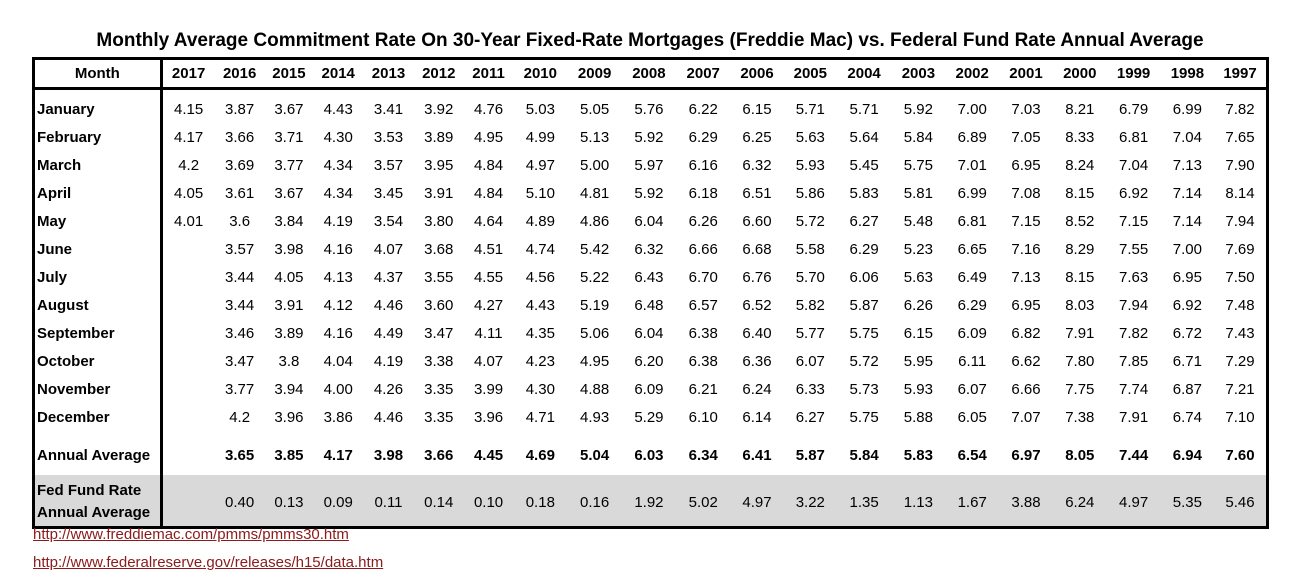  Describe the element at coordinates (1187, 305) in the screenshot. I see `rate-cell: 6.92` at that location.